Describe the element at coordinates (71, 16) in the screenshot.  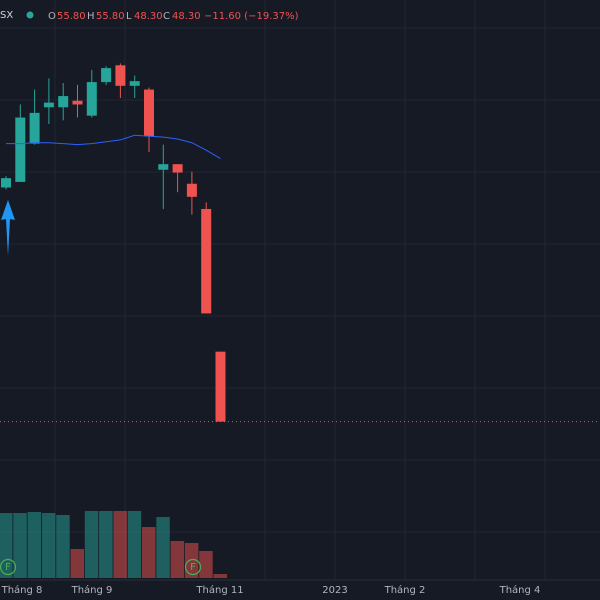
I see `o-value: 55.80` at that location.